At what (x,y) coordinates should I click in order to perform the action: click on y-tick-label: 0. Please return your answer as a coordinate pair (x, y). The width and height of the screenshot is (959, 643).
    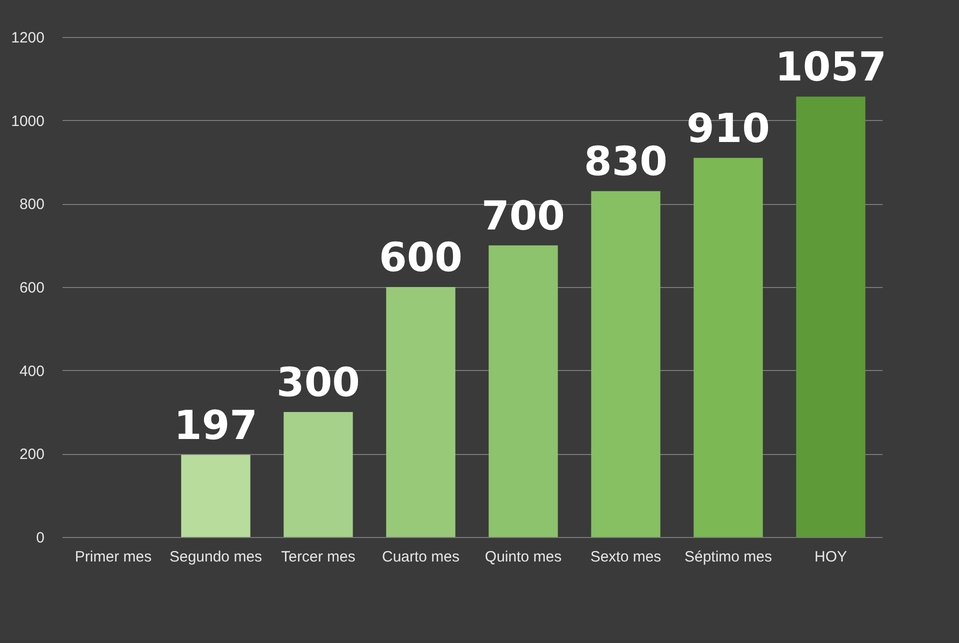
    Looking at the image, I should click on (40, 538).